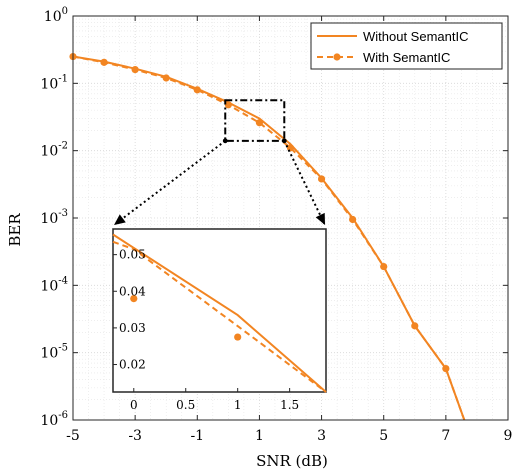 Image resolution: width=526 pixels, height=473 pixels. I want to click on x-tick-label: 3, so click(321, 436).